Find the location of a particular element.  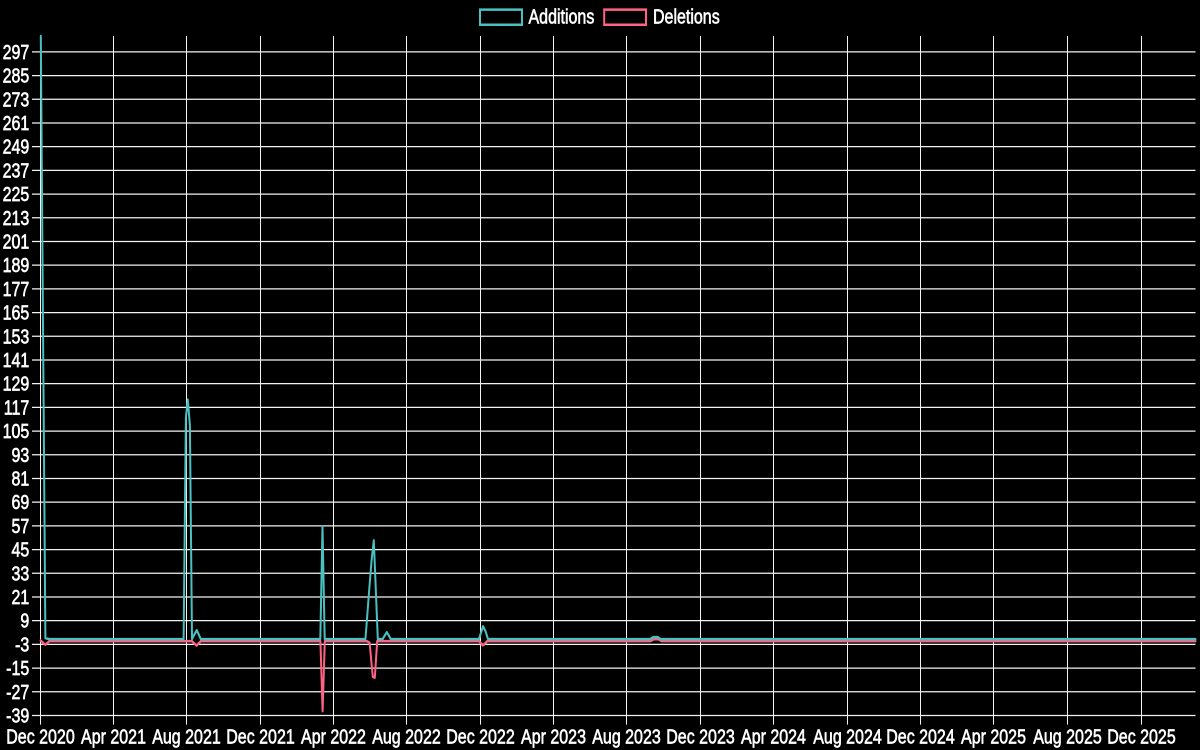

svg-text: 177 is located at coordinates (16, 289).